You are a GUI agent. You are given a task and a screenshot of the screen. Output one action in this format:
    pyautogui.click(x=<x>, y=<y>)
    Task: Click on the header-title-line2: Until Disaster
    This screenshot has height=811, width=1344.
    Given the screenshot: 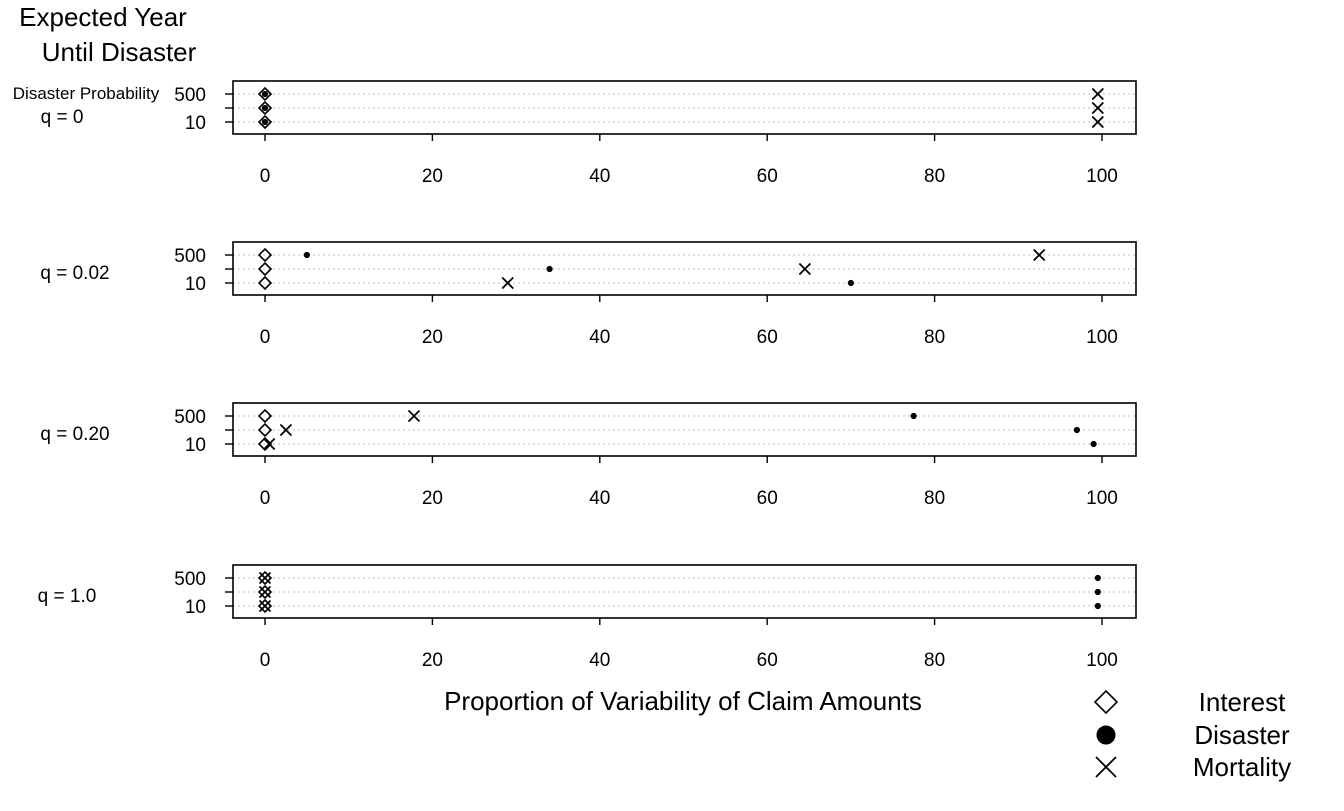 What is the action you would take?
    pyautogui.click(x=119, y=52)
    